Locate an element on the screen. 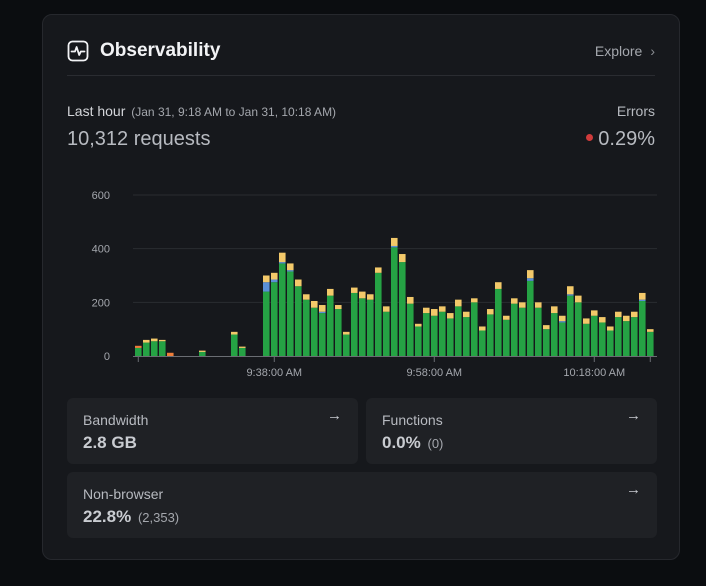 The width and height of the screenshot is (706, 586). arrow-right-icon: → is located at coordinates (633, 489).